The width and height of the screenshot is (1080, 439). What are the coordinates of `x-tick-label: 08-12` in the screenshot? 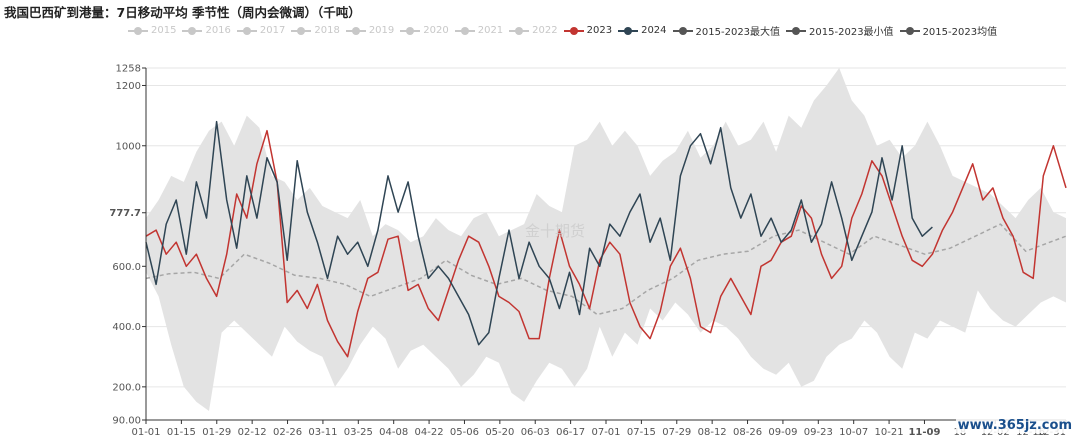 It's located at (712, 432).